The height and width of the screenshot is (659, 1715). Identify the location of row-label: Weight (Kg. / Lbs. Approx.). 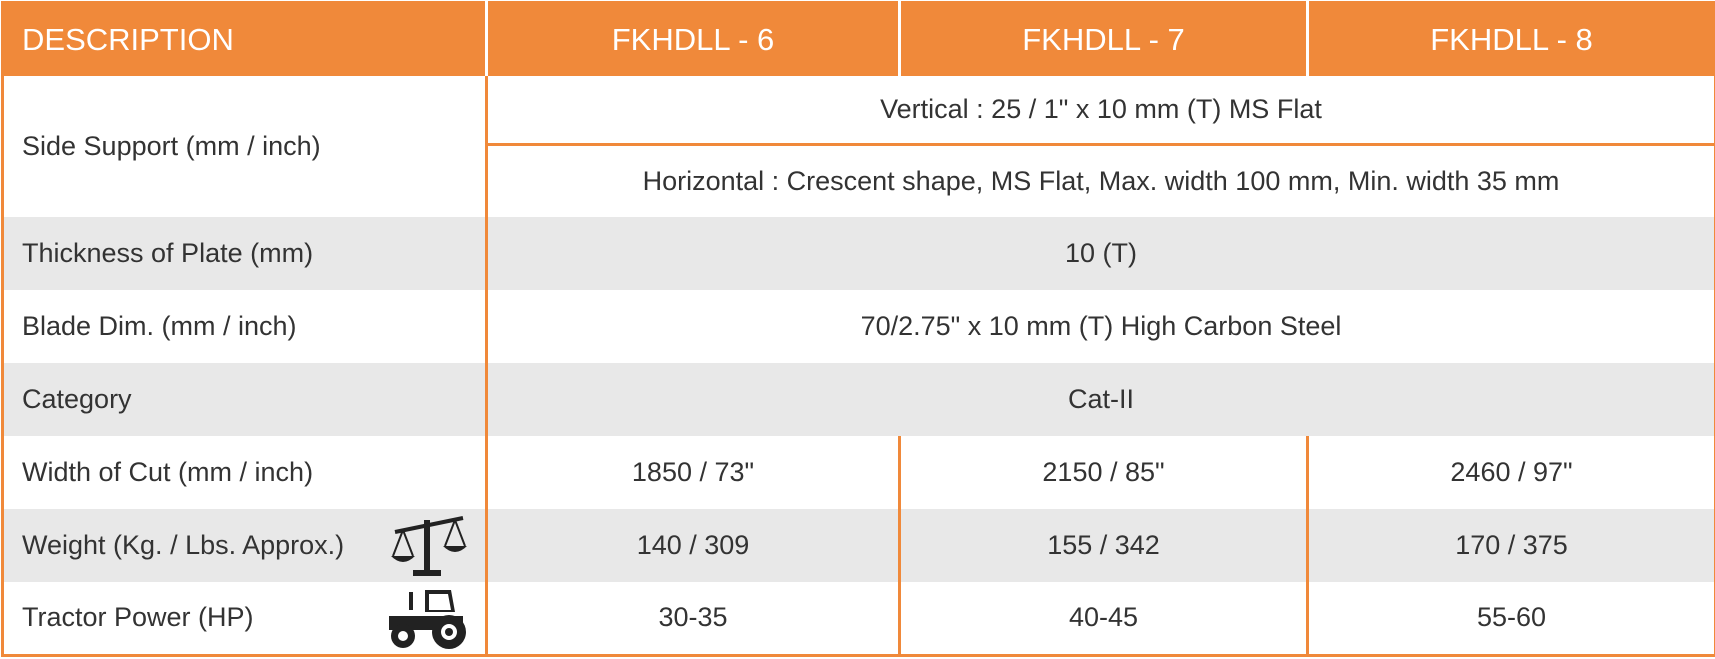
(183, 545).